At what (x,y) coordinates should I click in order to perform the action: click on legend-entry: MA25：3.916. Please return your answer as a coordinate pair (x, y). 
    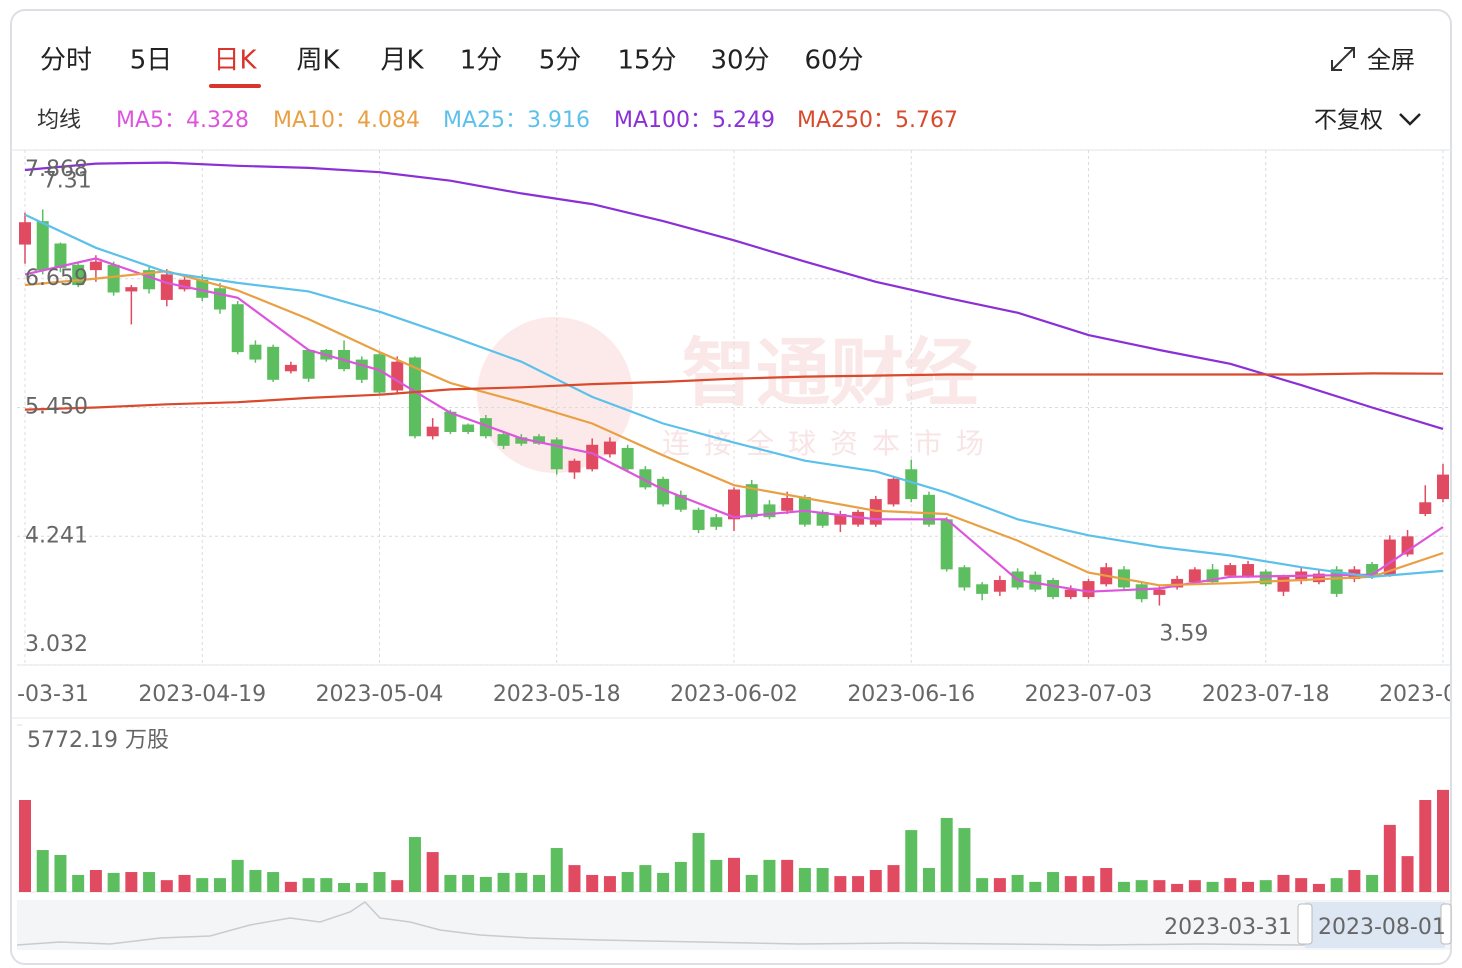
    Looking at the image, I should click on (516, 120).